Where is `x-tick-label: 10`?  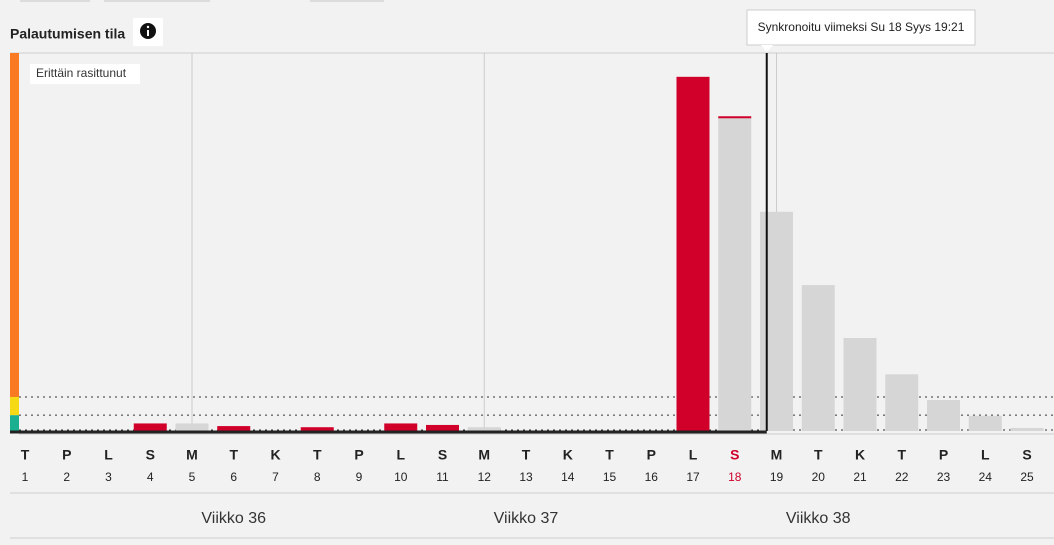 x-tick-label: 10 is located at coordinates (401, 477).